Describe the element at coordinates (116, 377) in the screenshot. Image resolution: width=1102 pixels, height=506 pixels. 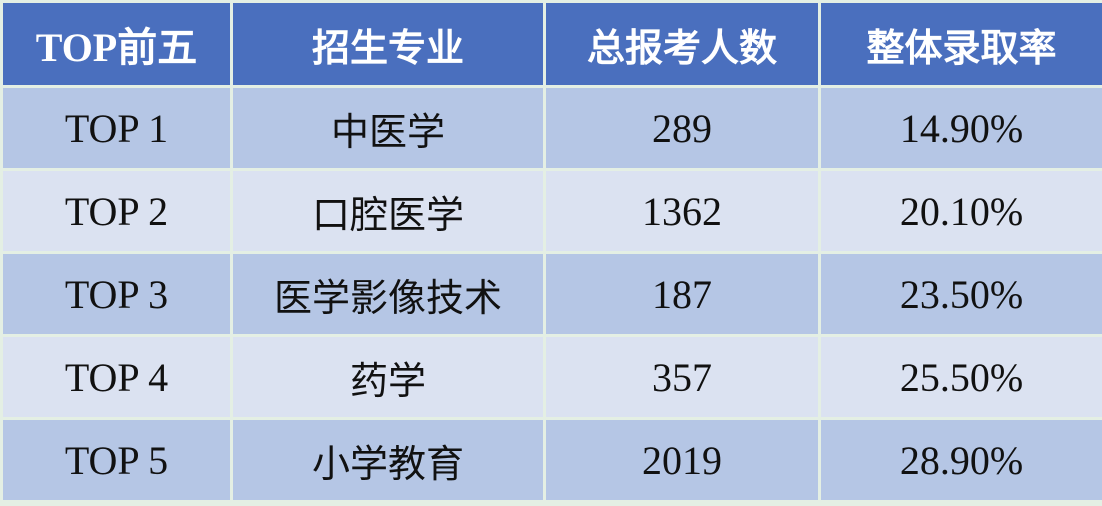
I see `table-cell: TOP 4` at that location.